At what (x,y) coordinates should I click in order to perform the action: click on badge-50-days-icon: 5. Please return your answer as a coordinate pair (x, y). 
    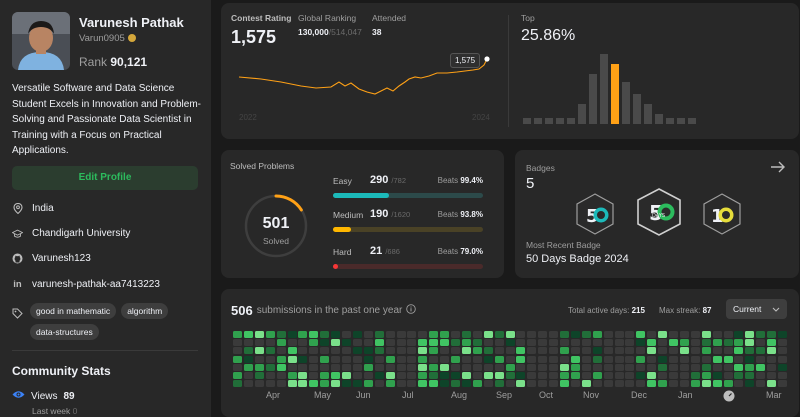
    Looking at the image, I should click on (595, 214).